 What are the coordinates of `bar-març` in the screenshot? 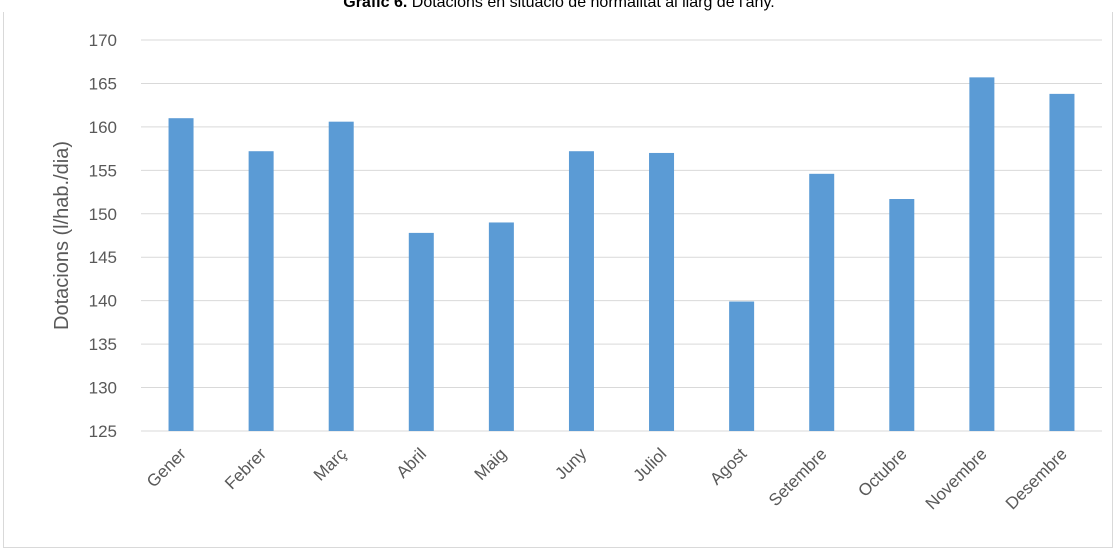 It's located at (341, 276).